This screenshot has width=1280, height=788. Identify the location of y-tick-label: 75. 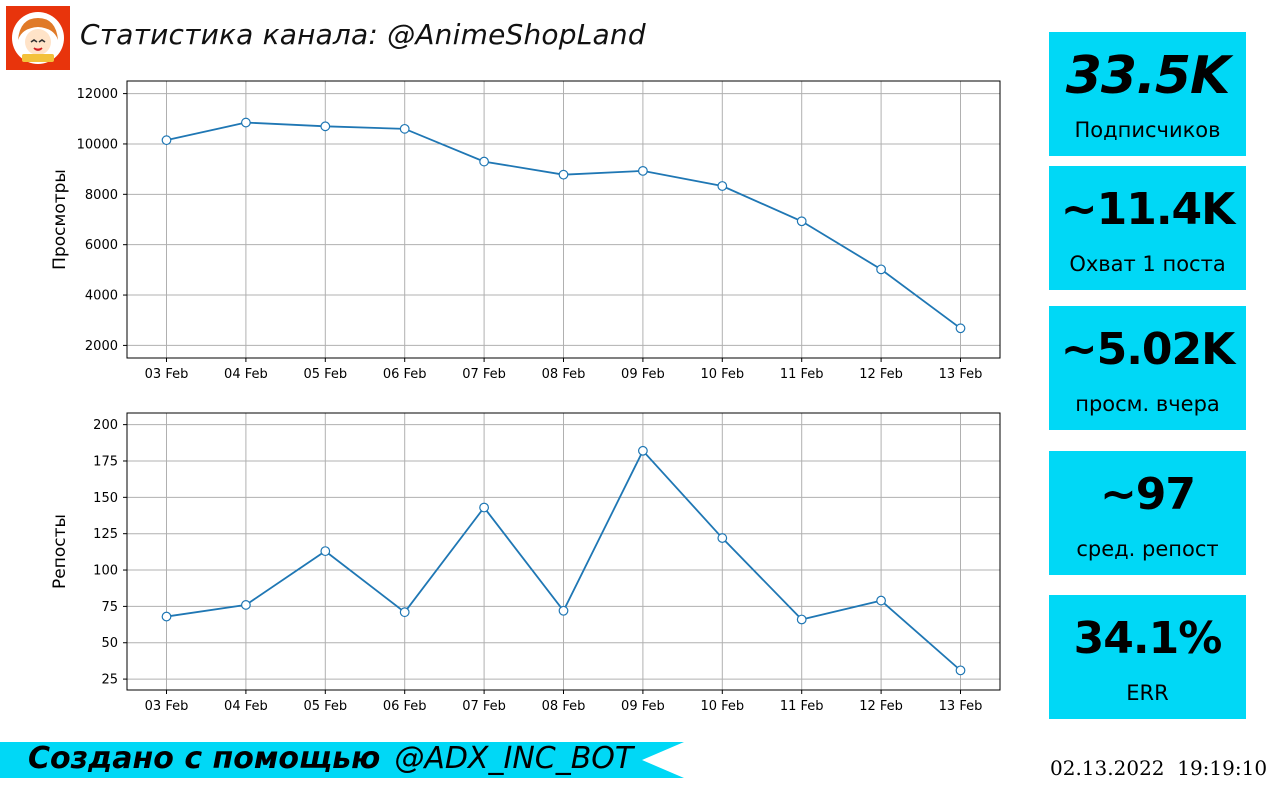
(109, 607).